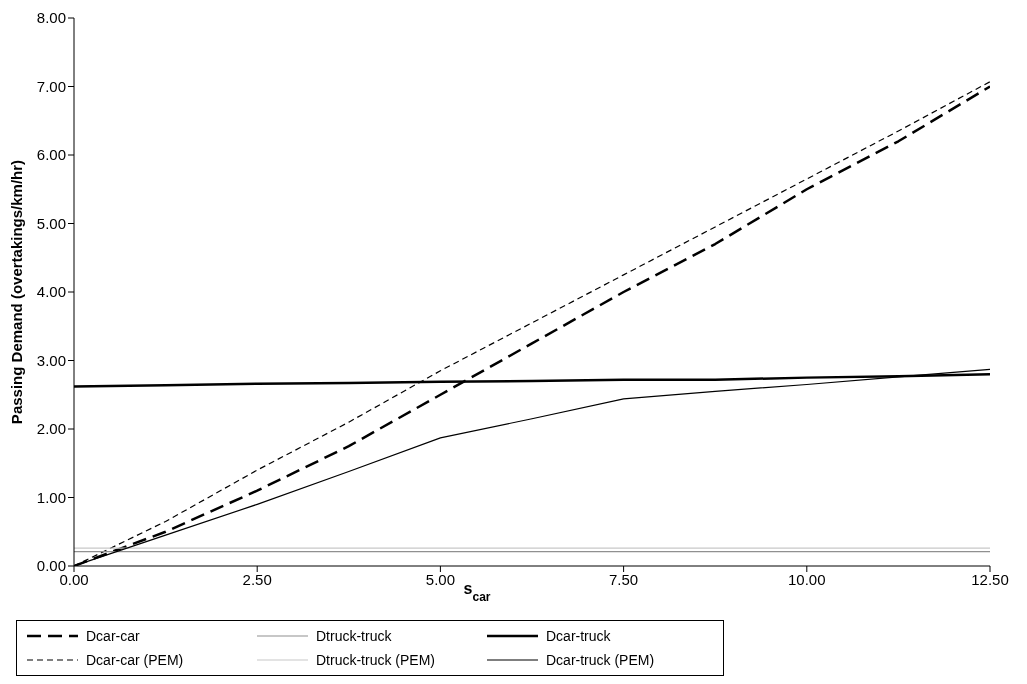 Image resolution: width=1027 pixels, height=684 pixels. Describe the element at coordinates (354, 636) in the screenshot. I see `legend-label: Dtruck-truck` at that location.